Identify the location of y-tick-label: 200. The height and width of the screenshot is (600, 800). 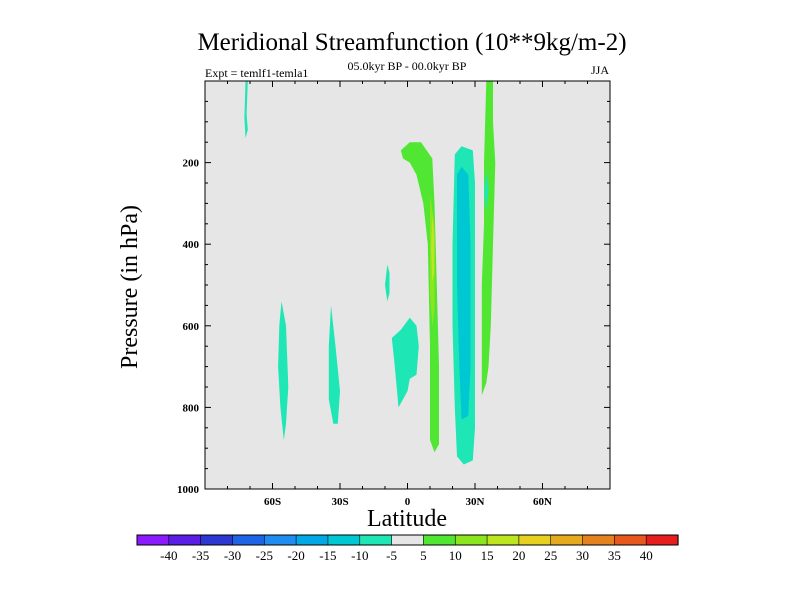
(191, 164).